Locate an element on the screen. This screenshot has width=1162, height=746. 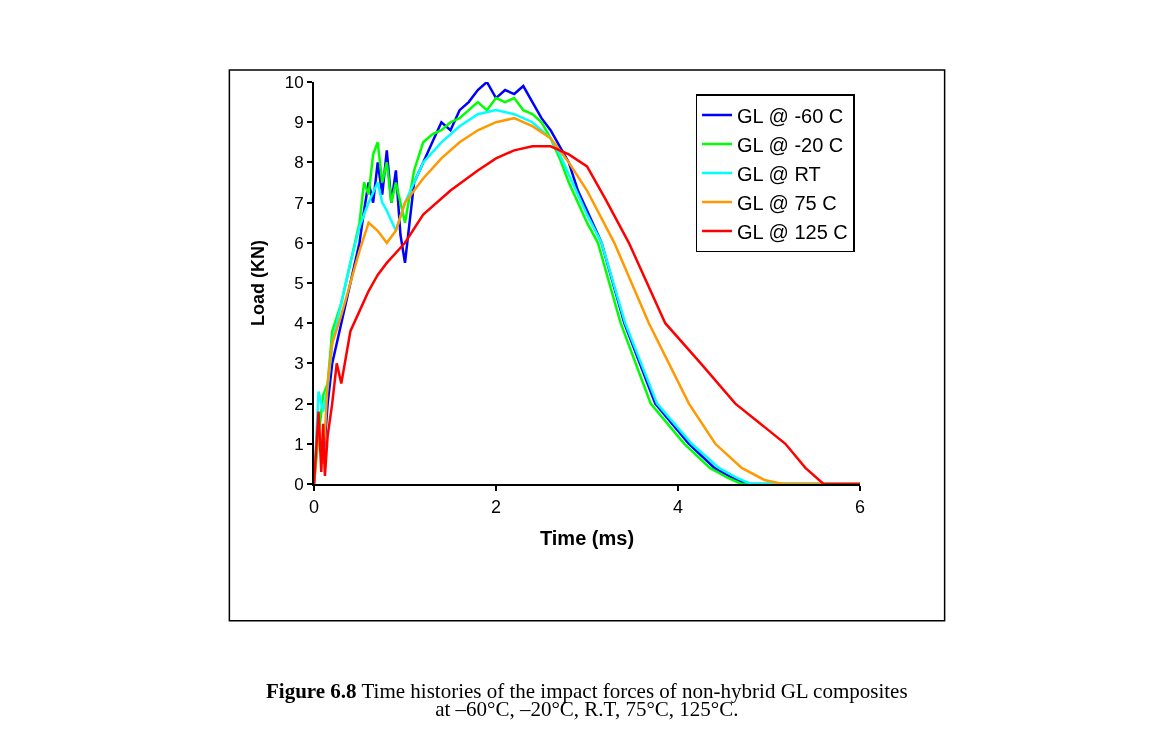
y-tick-label: 6 is located at coordinates (299, 243).